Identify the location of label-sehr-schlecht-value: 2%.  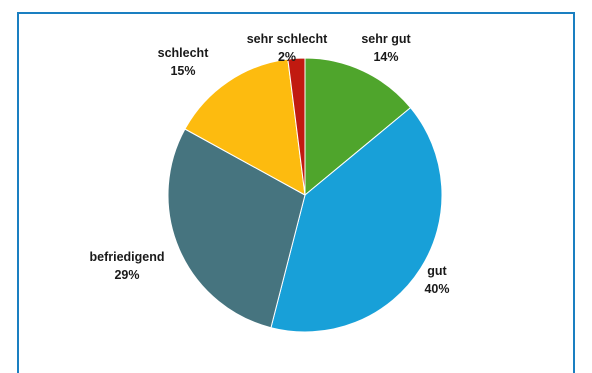
(287, 57).